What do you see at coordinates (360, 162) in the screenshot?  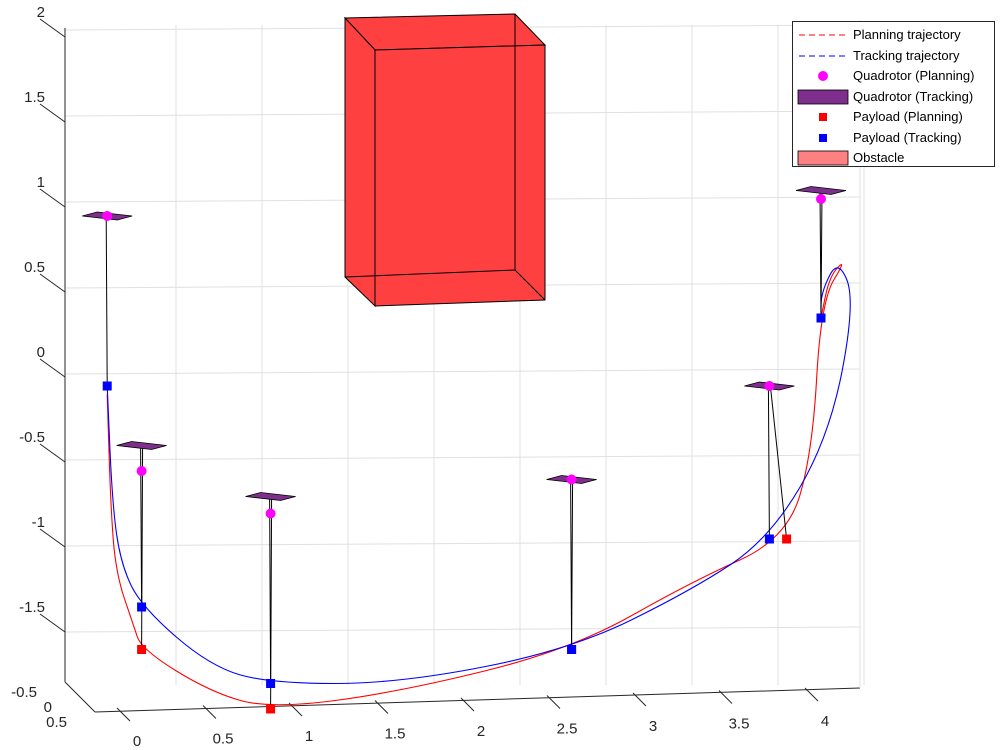 I see `obstacle-left-face` at bounding box center [360, 162].